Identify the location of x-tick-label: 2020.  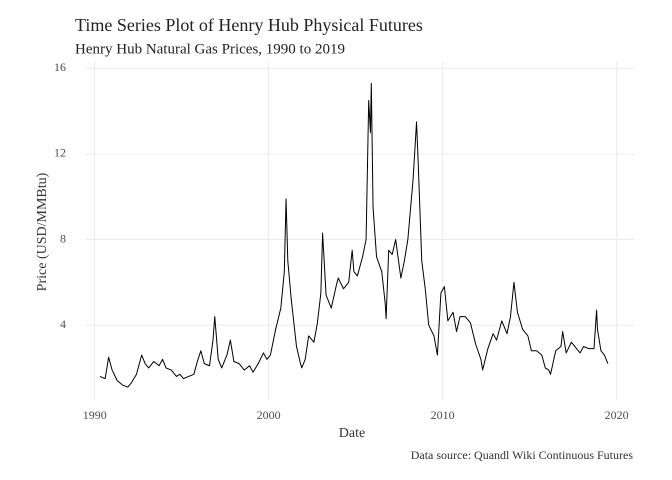
(617, 415).